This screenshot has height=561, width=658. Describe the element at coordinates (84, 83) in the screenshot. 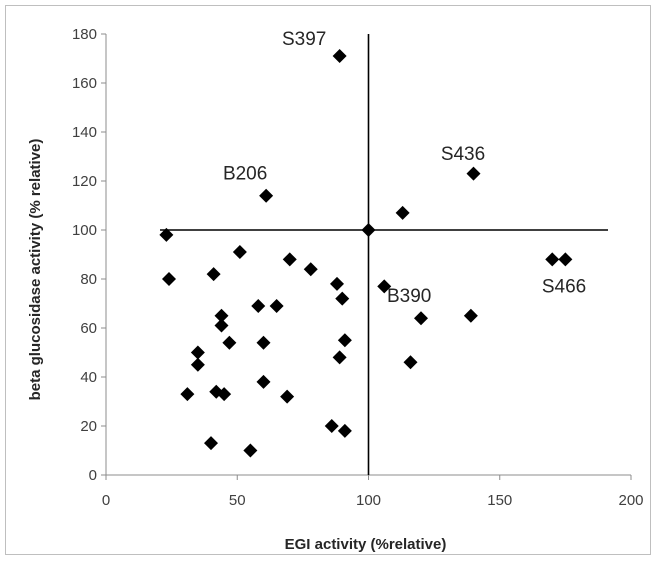

I see `y-tick-label: 160` at that location.